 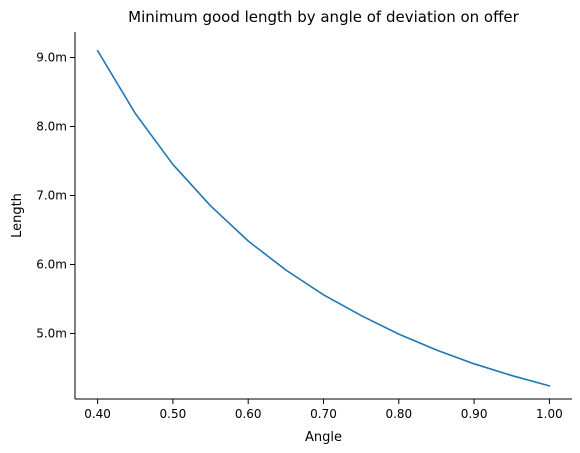 I want to click on x-tick-label: 0.70, so click(x=323, y=414).